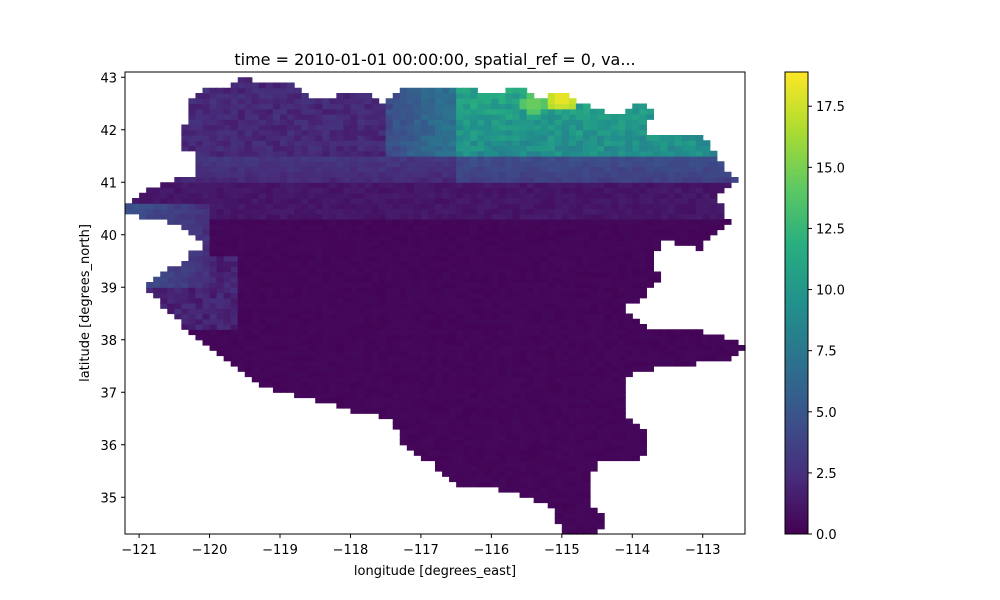 Image resolution: width=1000 pixels, height=600 pixels. I want to click on x-tick-label: −119, so click(280, 550).